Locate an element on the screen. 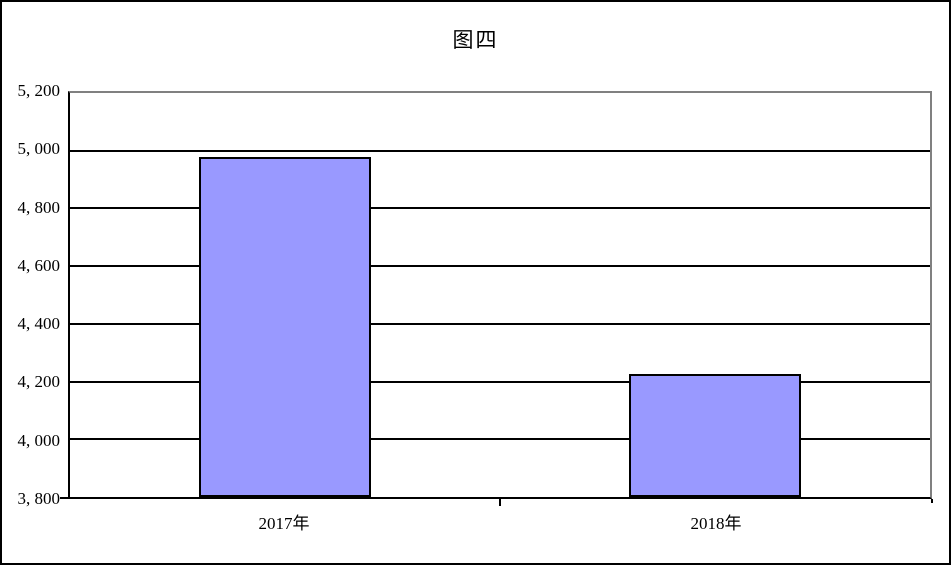  bar-2017年 is located at coordinates (285, 326).